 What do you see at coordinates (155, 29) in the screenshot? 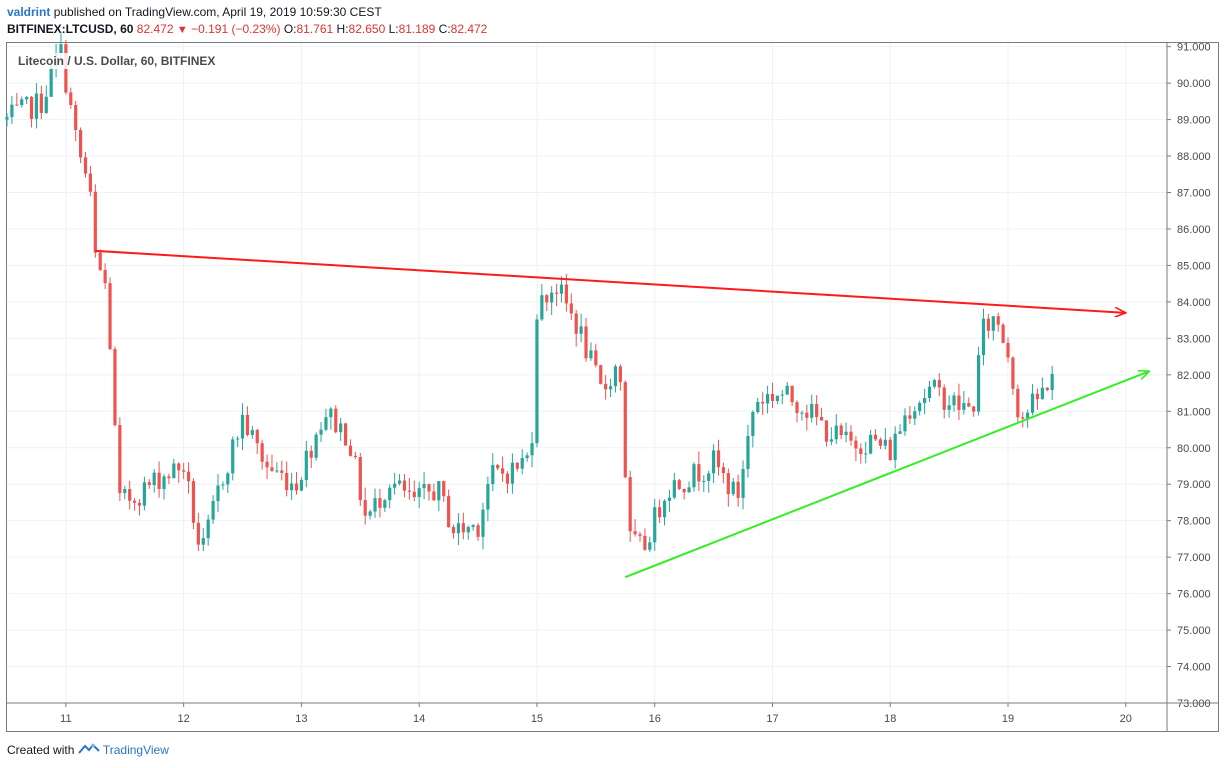
I see `last-price: 82.472` at bounding box center [155, 29].